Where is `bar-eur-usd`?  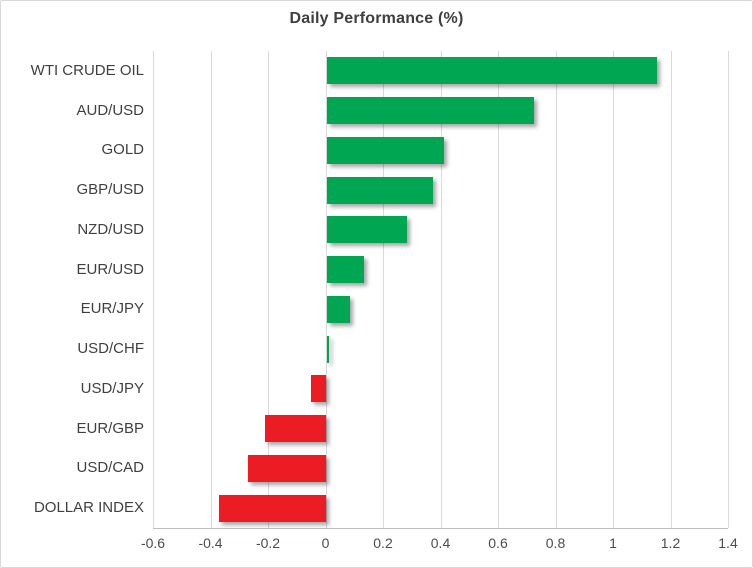 bar-eur-usd is located at coordinates (345, 270).